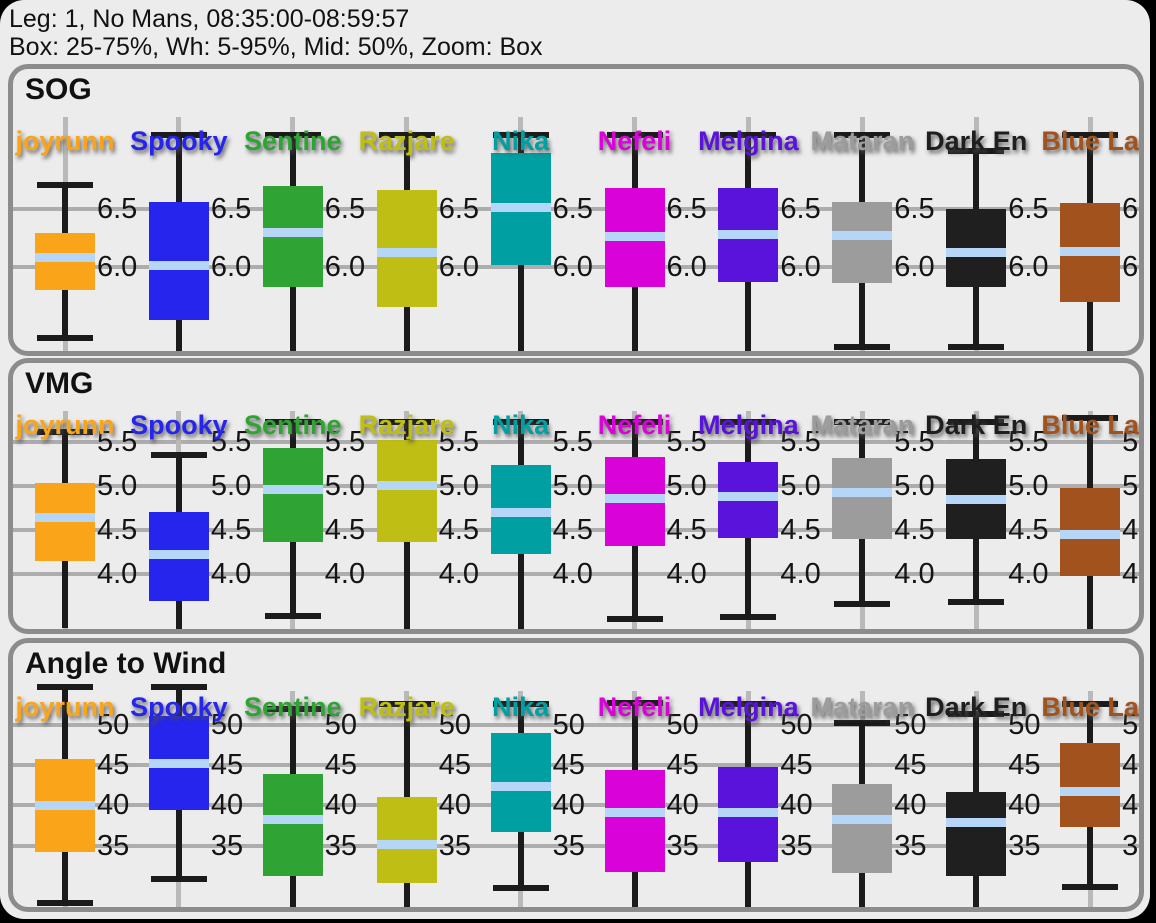 The height and width of the screenshot is (923, 1156). What do you see at coordinates (58, 89) in the screenshot?
I see `panel-title: SOG` at bounding box center [58, 89].